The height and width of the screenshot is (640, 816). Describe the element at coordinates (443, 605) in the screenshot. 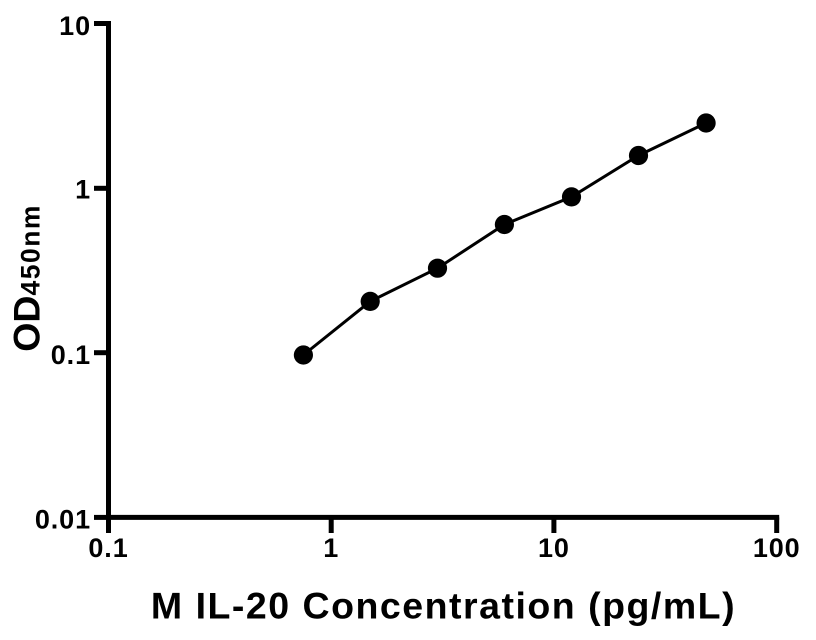

I see `svg-text: M IL-20 Concentration (pg/mL)` at that location.